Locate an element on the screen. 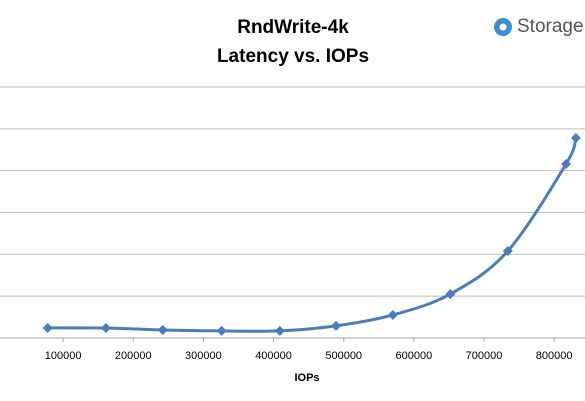 The height and width of the screenshot is (401, 585). x-tick-label: 700000 is located at coordinates (484, 356).